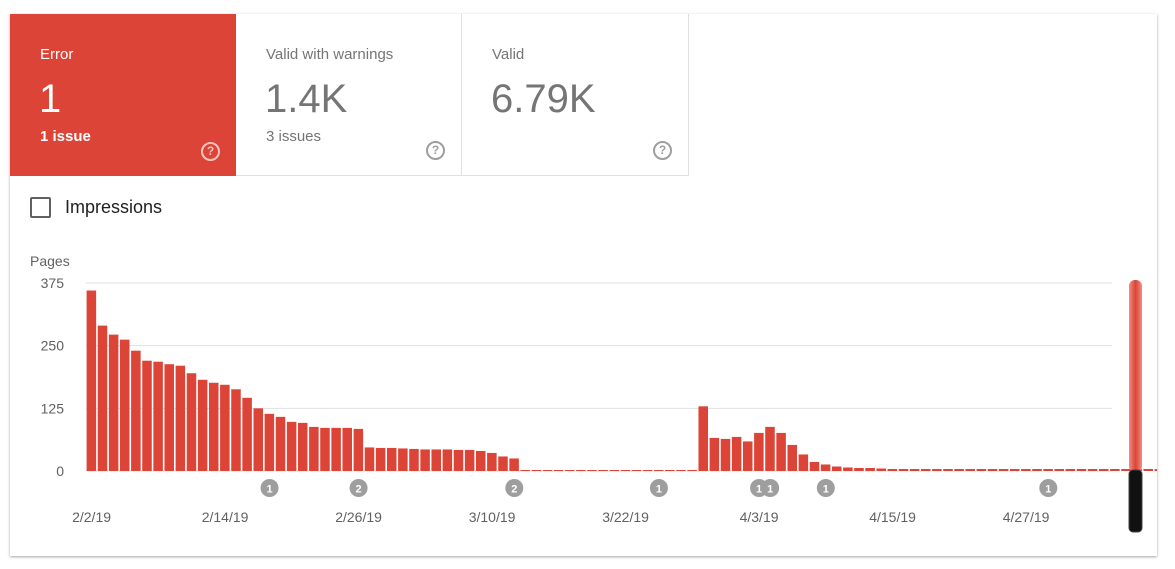 The image size is (1175, 569). What do you see at coordinates (508, 54) in the screenshot?
I see `tile-valid-label: Valid` at bounding box center [508, 54].